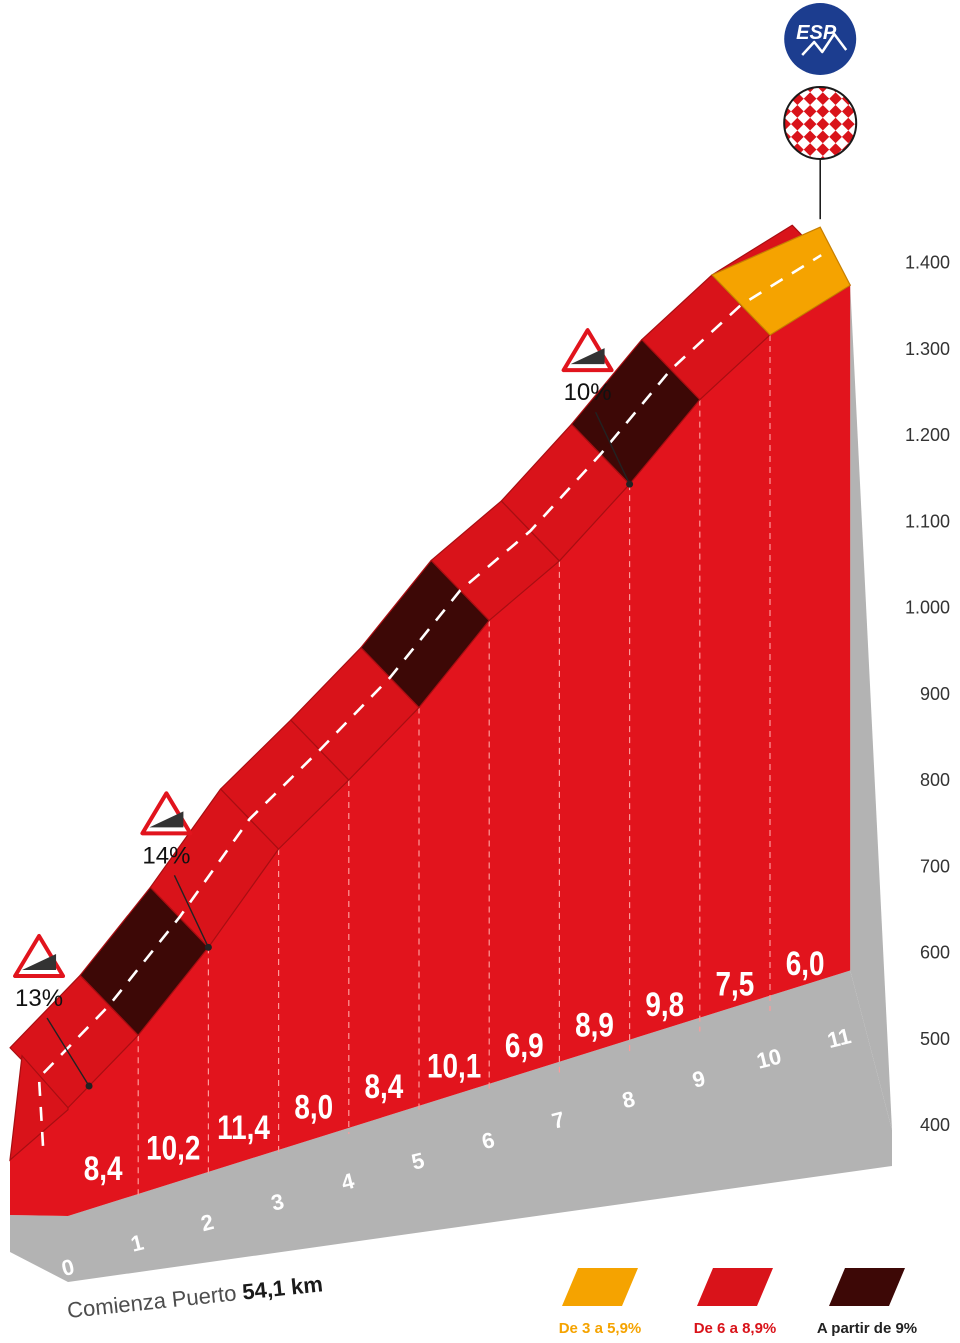 The image size is (960, 1343). I want to click on km-tick-label: 5, so click(418, 1161).